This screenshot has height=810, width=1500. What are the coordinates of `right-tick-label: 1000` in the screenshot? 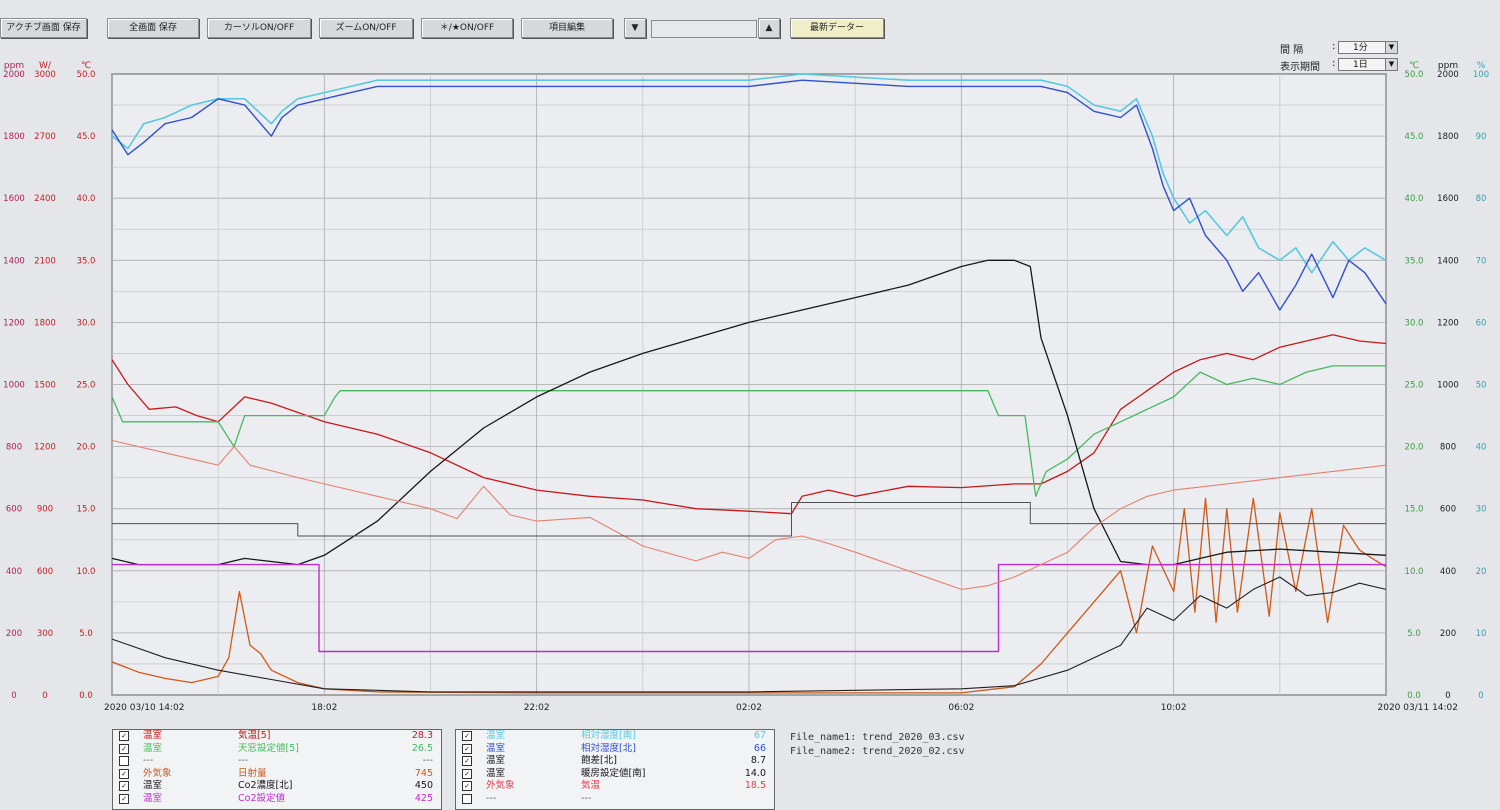 It's located at (1448, 386).